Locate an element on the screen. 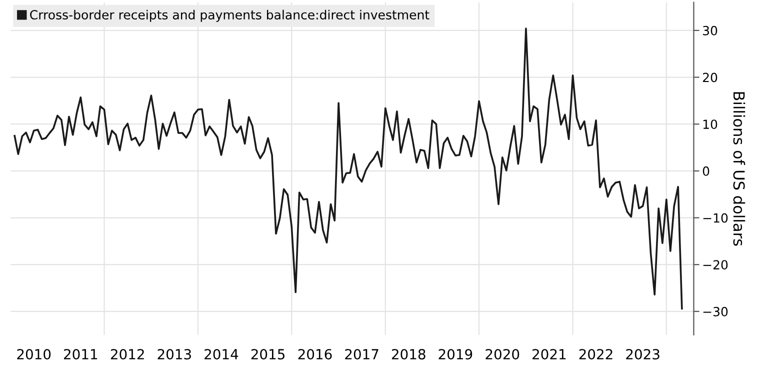  y-tick-label: 10 is located at coordinates (710, 125).